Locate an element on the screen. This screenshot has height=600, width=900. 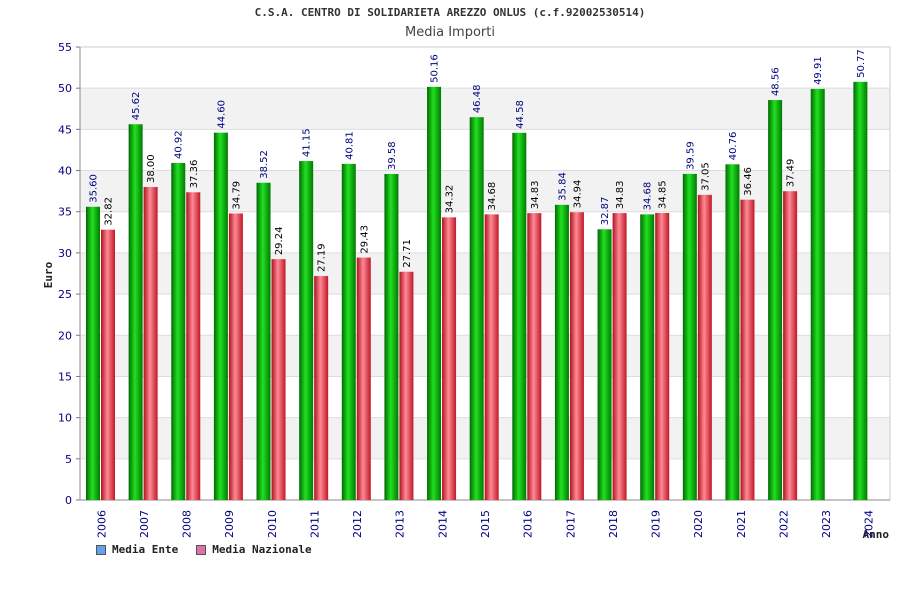
x-tick-label: 2018 is located at coordinates (613, 524).